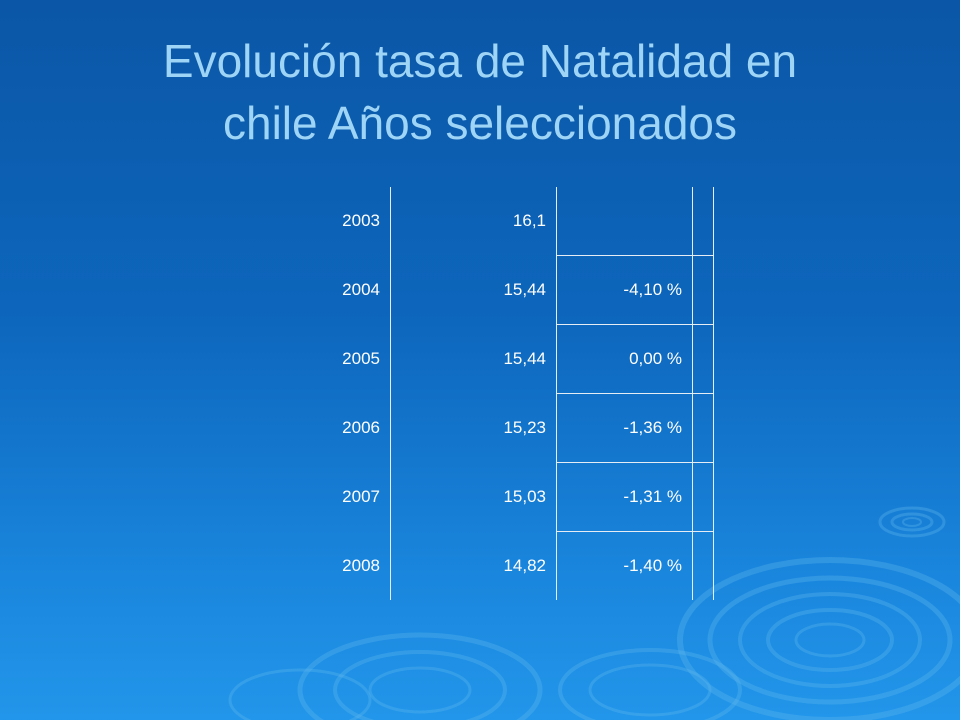  What do you see at coordinates (624, 290) in the screenshot?
I see `change-cell: -4,10 %` at bounding box center [624, 290].